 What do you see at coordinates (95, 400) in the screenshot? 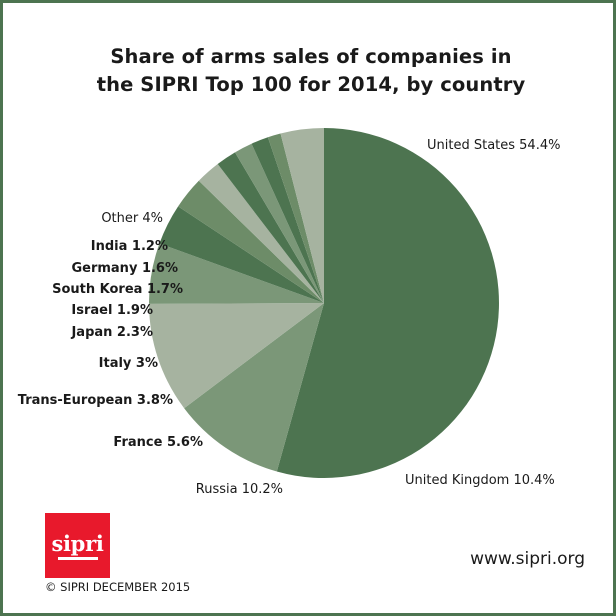
I see `slice-label-trans-european: Trans-European 3.8%` at bounding box center [95, 400].